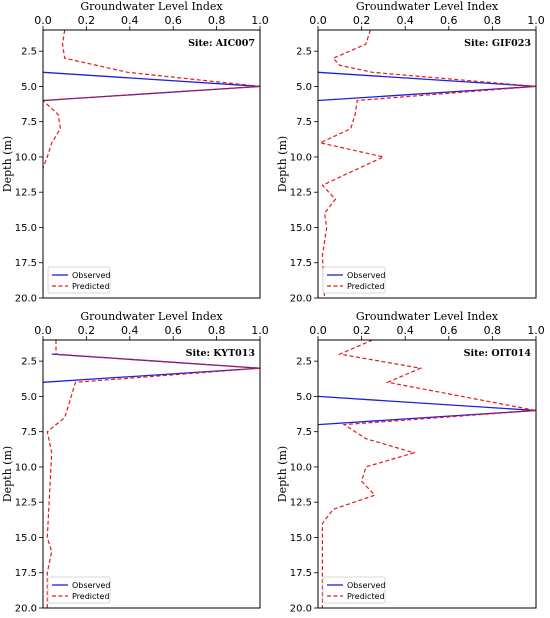 Image resolution: width=550 pixels, height=618 pixels. I want to click on predicted-series-line, so click(151, 99).